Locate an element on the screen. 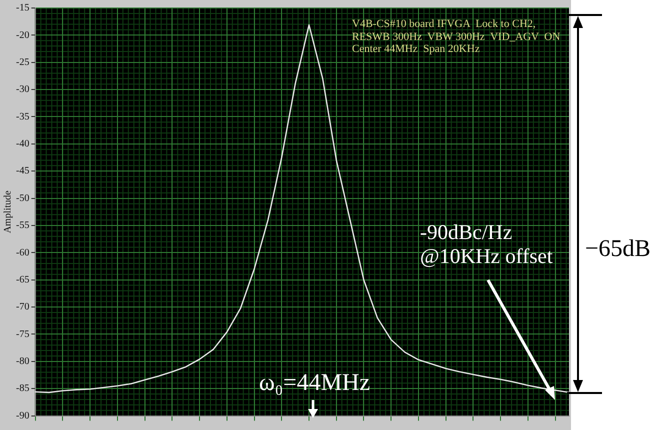 The image size is (663, 430). y-tick-label: -35 is located at coordinates (23, 116).